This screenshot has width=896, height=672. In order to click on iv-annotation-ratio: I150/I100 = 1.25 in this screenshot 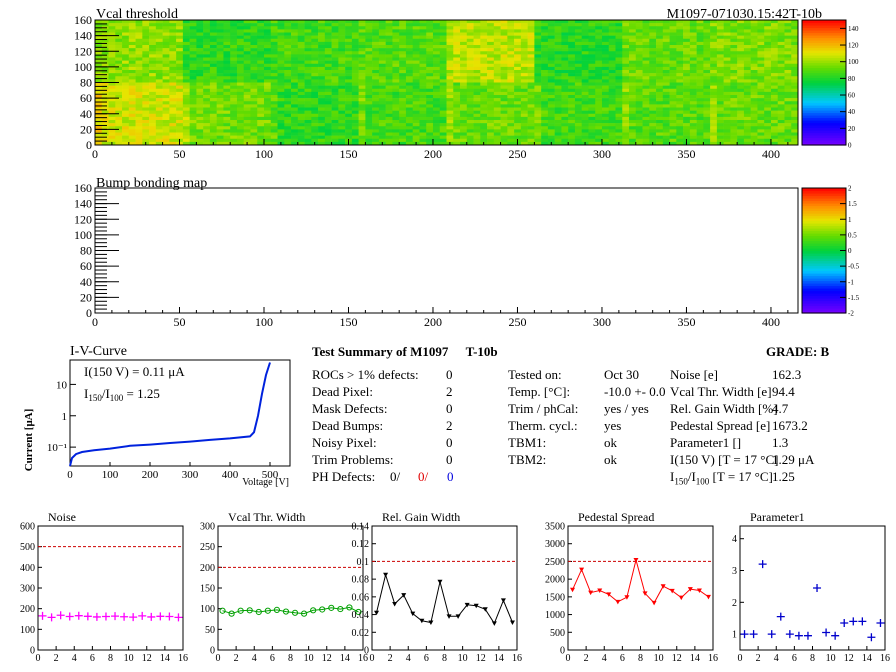, I will do `click(122, 394)`.